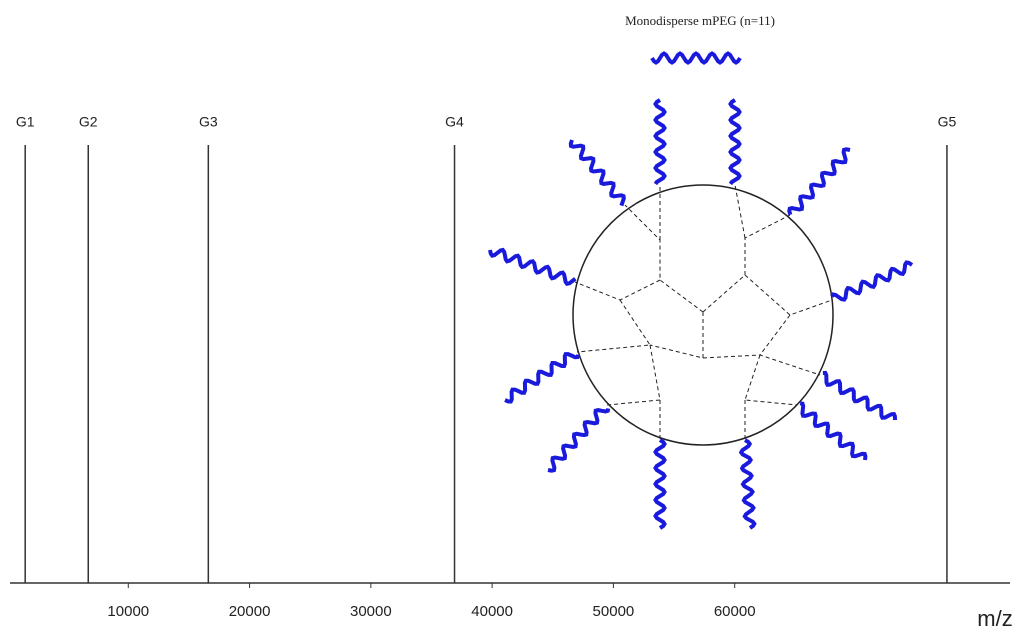 This screenshot has height=635, width=1026. What do you see at coordinates (947, 122) in the screenshot?
I see `peak-label: G5` at bounding box center [947, 122].